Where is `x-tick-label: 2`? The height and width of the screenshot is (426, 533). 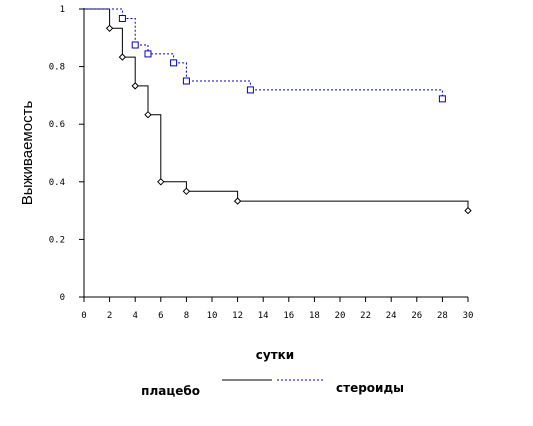
x-tick-label: 2 is located at coordinates (109, 316).